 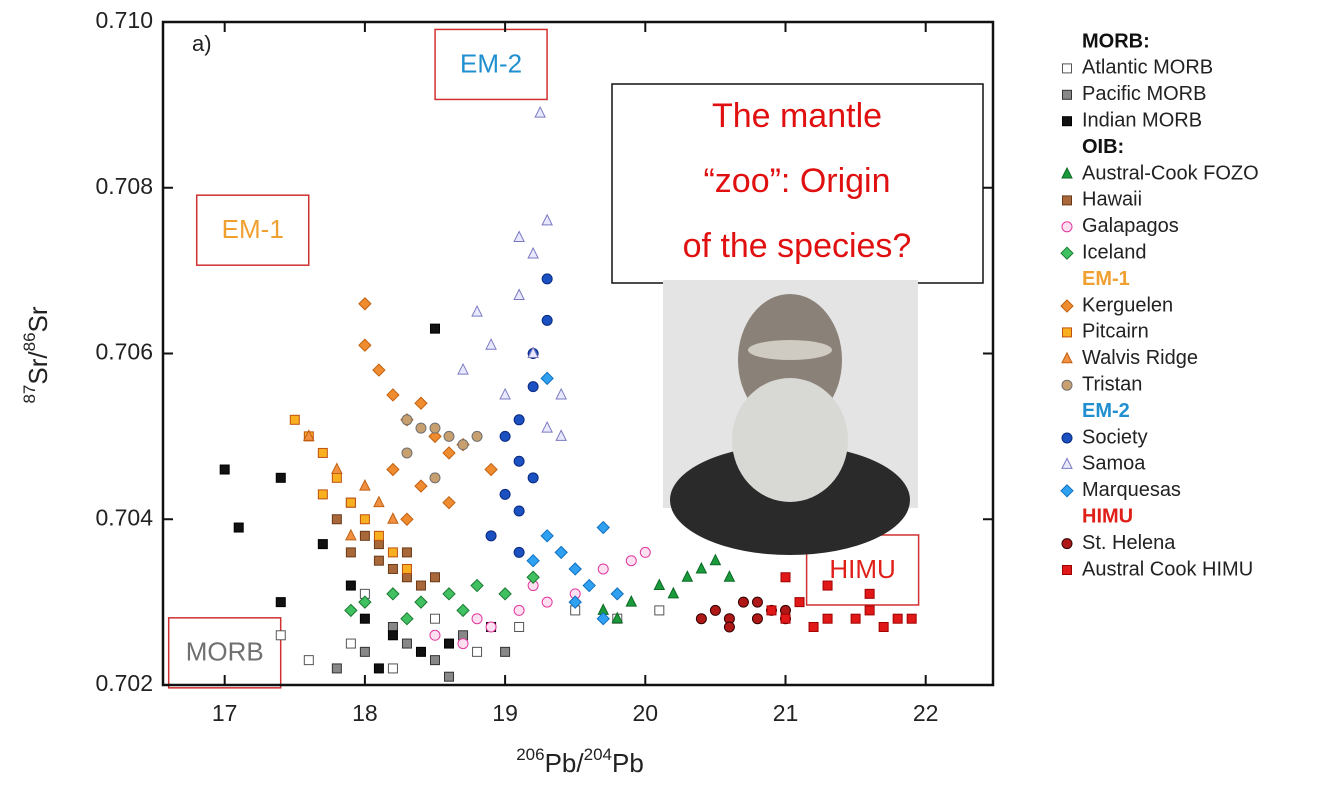 I want to click on legend-label: Hawaii, so click(x=1112, y=200).